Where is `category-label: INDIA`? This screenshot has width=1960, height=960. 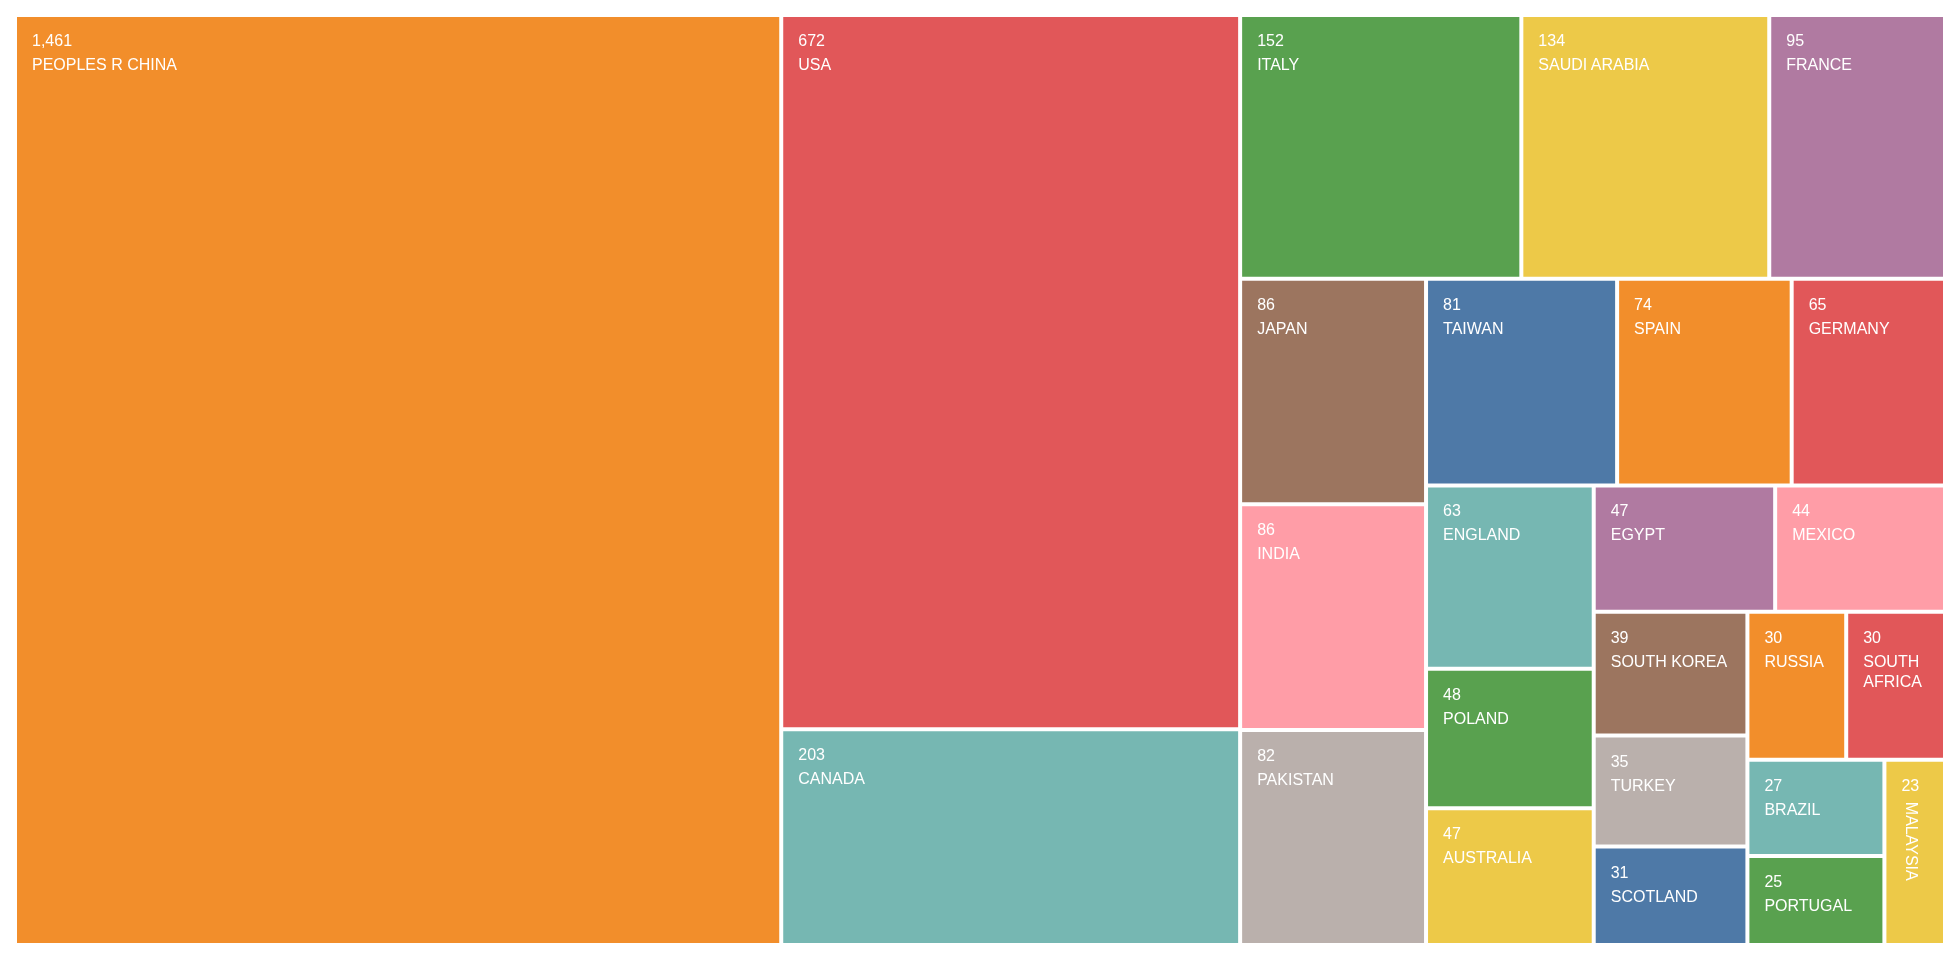 category-label: INDIA is located at coordinates (1279, 554).